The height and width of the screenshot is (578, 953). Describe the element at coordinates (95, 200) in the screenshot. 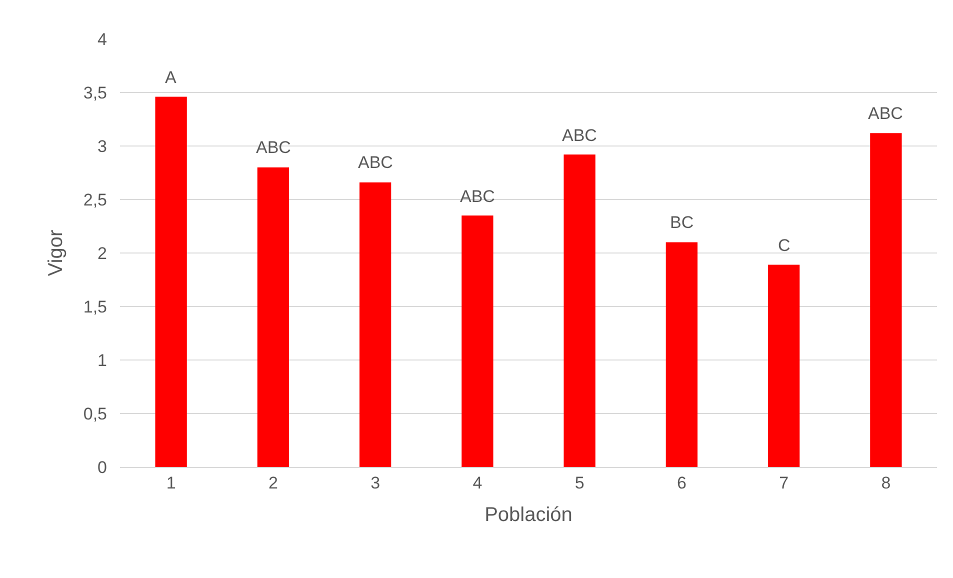

I see `y-tick-label: 2,5` at that location.